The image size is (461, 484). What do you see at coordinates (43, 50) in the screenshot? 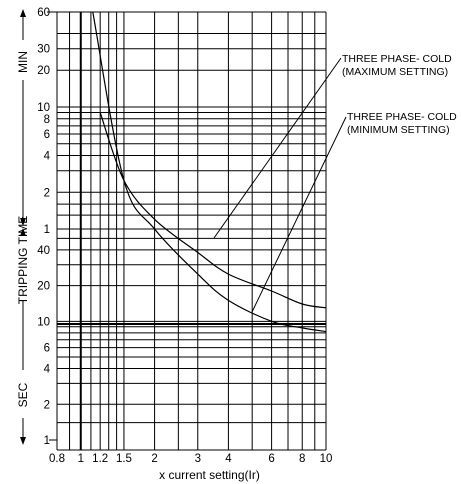
I see `y-tick-label-min: 30` at bounding box center [43, 50].